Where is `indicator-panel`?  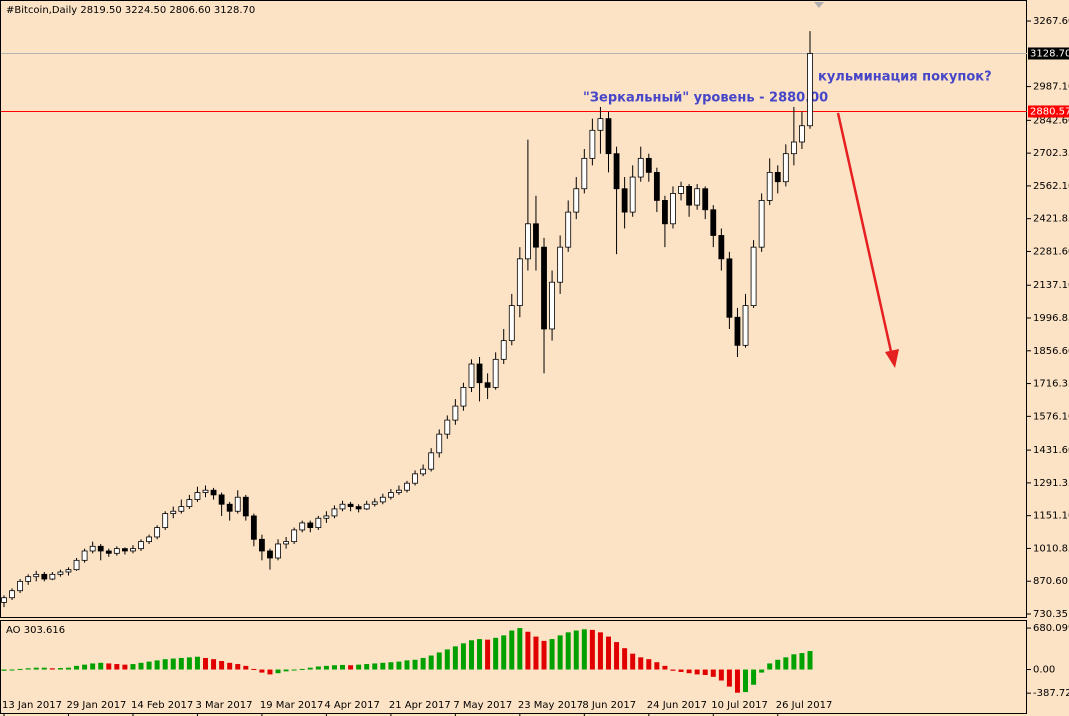
indicator-panel is located at coordinates (513, 667).